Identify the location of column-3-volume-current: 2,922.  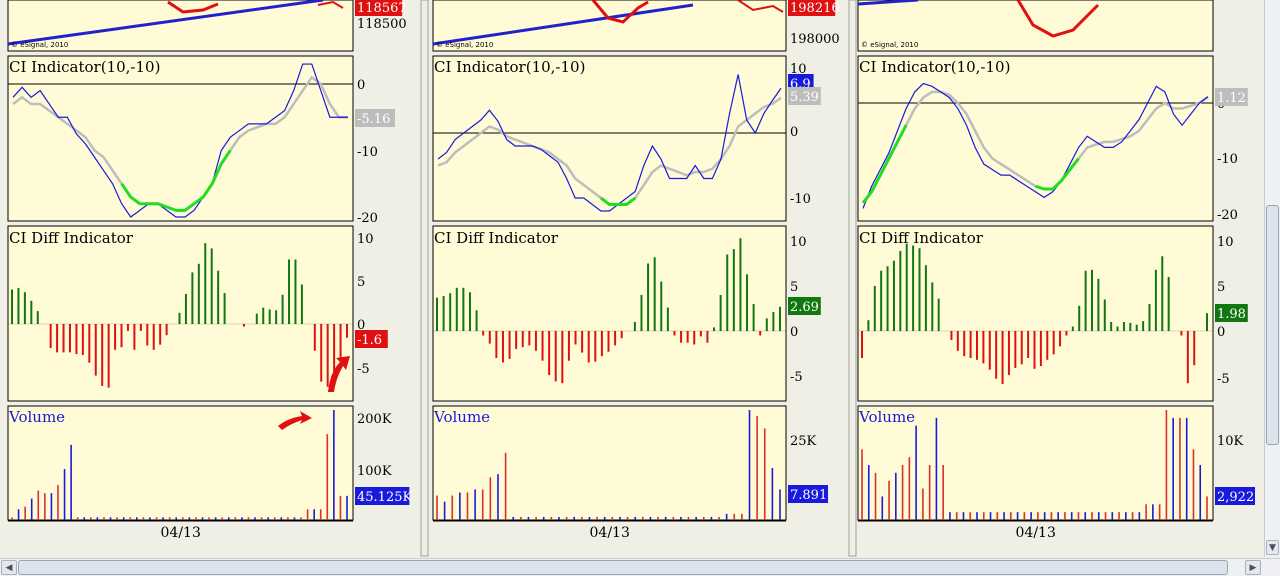
(1235, 497).